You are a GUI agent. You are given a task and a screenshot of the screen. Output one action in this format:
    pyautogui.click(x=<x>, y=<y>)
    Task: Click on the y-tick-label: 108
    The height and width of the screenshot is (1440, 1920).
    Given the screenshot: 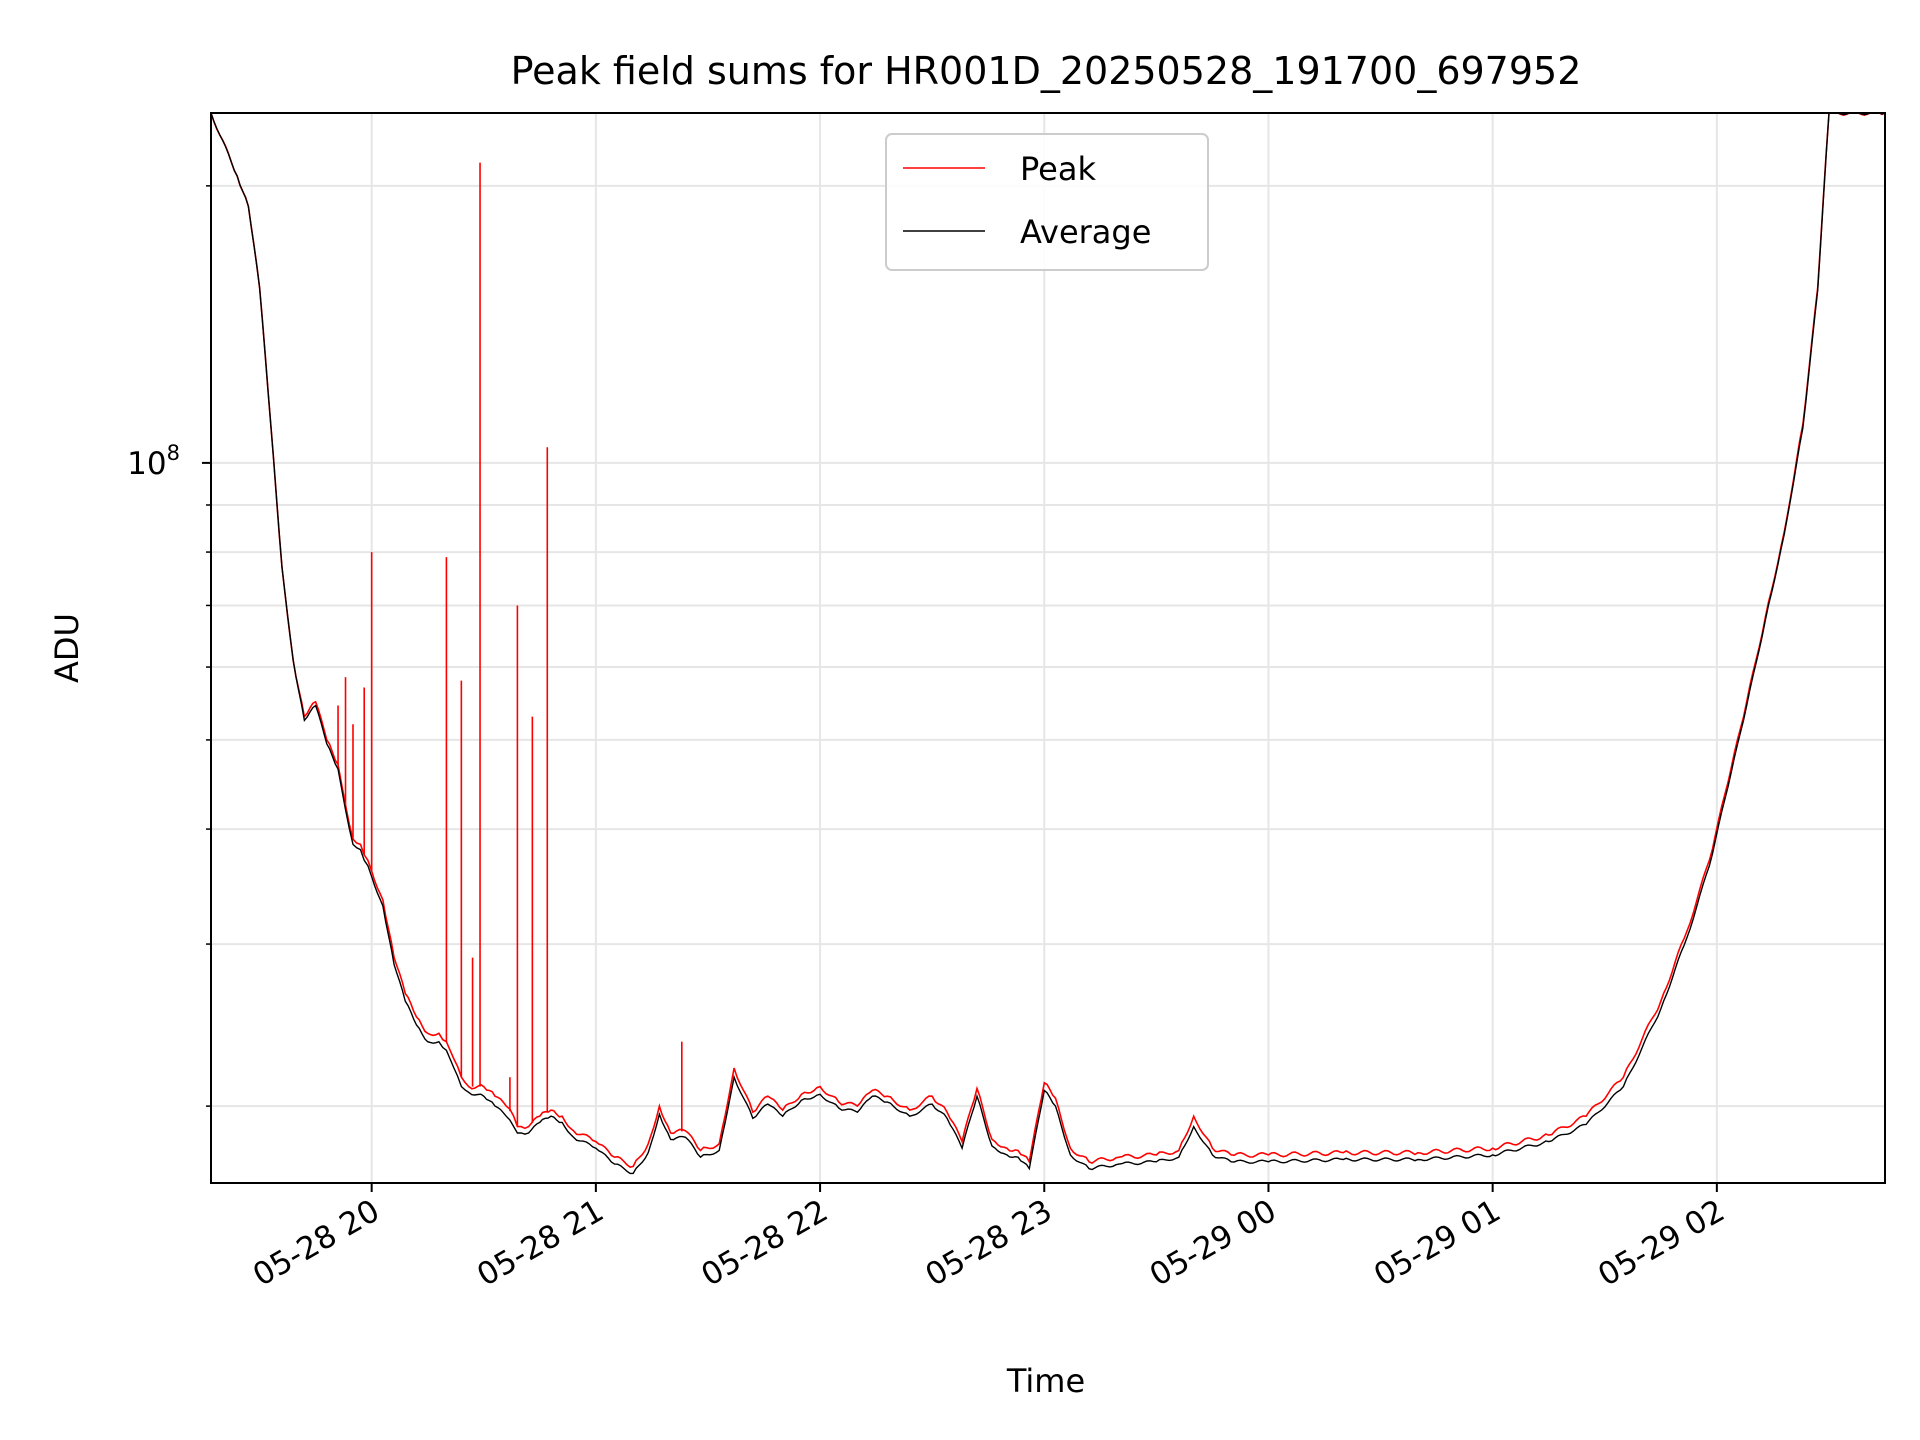 What is the action you would take?
    pyautogui.click(x=153, y=461)
    